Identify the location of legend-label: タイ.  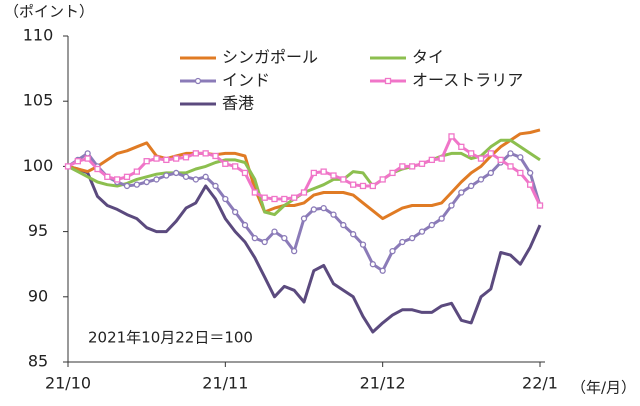
(428, 57).